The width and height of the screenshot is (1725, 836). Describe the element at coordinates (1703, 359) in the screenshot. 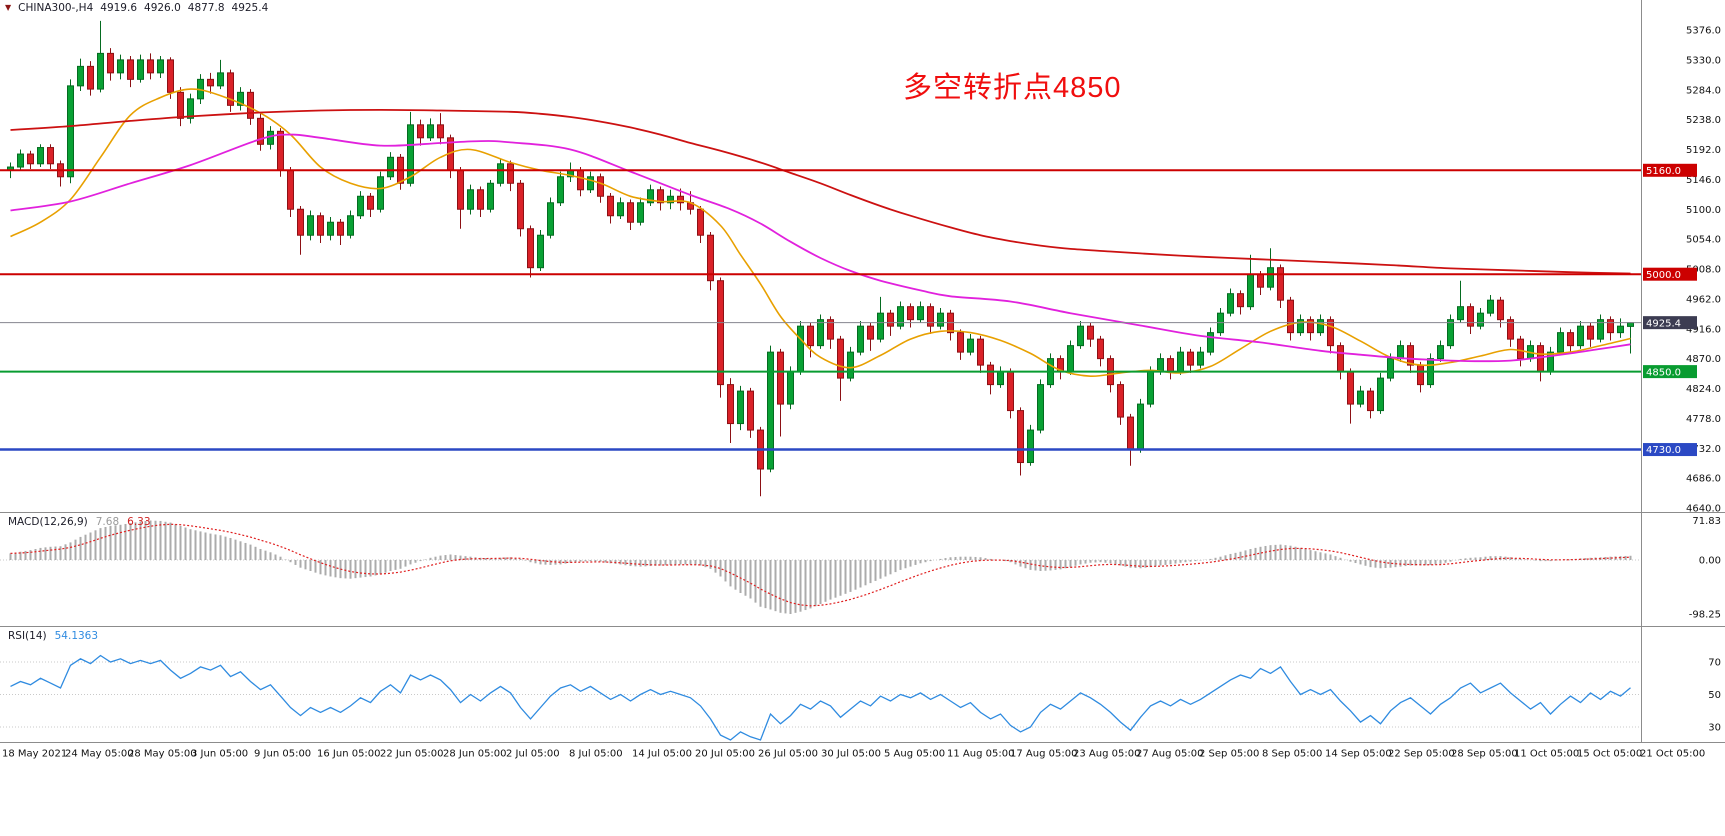

I see `svg-text: 4870.0` at that location.